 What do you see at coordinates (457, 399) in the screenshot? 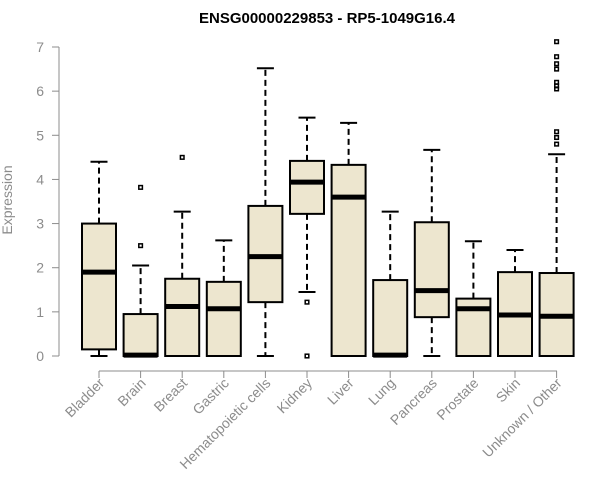
I see `category-label: Prostate` at bounding box center [457, 399].